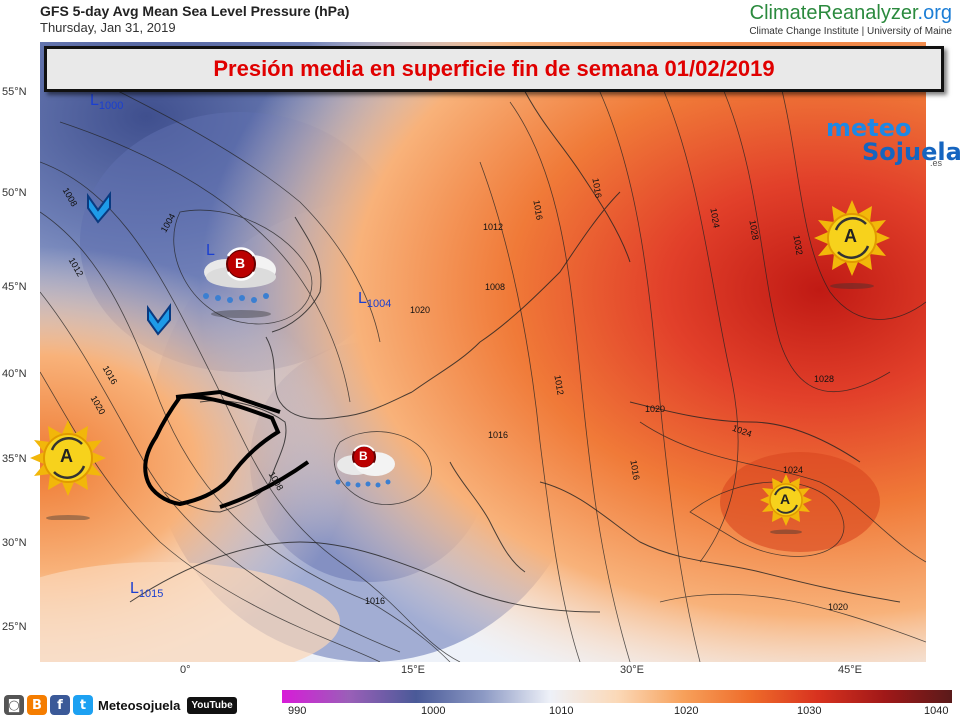 This screenshot has height=720, width=960. What do you see at coordinates (936, 711) in the screenshot?
I see `colorbar-tick: 1040` at bounding box center [936, 711].